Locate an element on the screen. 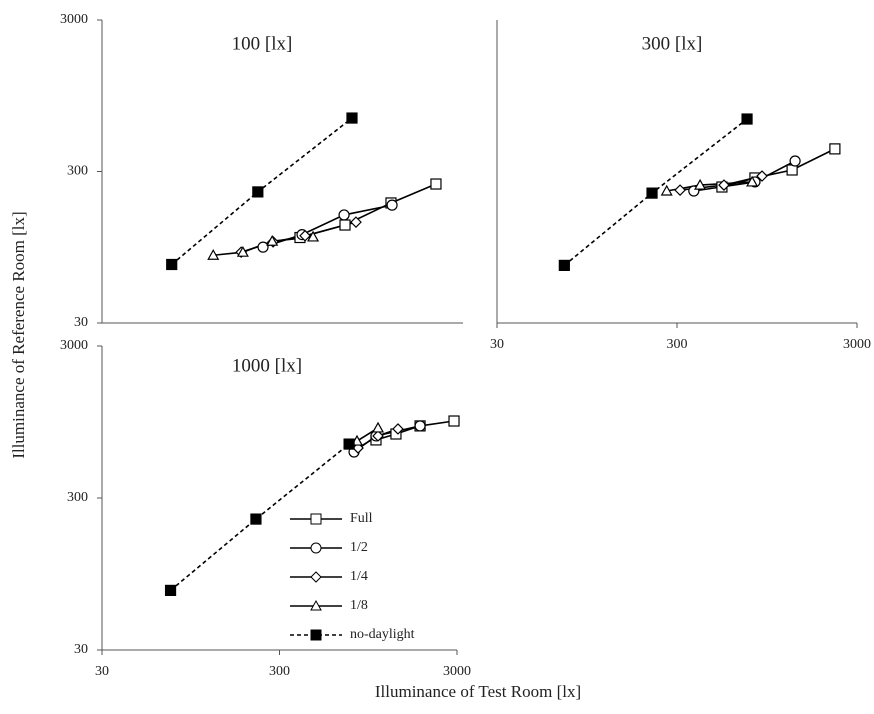 The height and width of the screenshot is (714, 874). legend-label: no-daylight is located at coordinates (382, 634).